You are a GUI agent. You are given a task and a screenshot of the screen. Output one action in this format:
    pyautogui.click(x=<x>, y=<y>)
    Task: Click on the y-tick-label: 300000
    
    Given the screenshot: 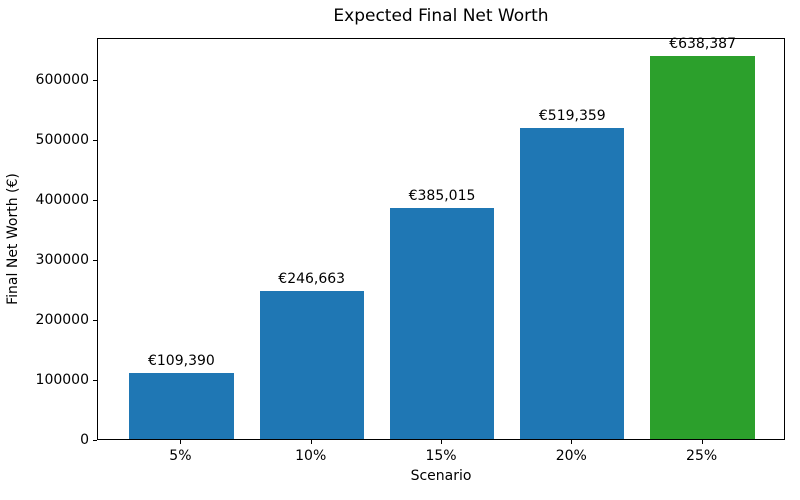 What is the action you would take?
    pyautogui.click(x=62, y=260)
    